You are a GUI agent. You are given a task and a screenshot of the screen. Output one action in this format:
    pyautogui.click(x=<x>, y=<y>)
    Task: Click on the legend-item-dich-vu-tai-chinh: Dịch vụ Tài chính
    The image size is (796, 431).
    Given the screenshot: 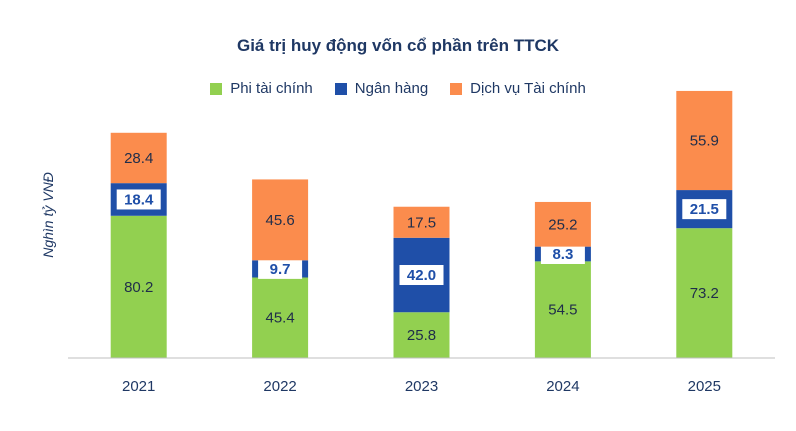 What is the action you would take?
    pyautogui.click(x=518, y=88)
    